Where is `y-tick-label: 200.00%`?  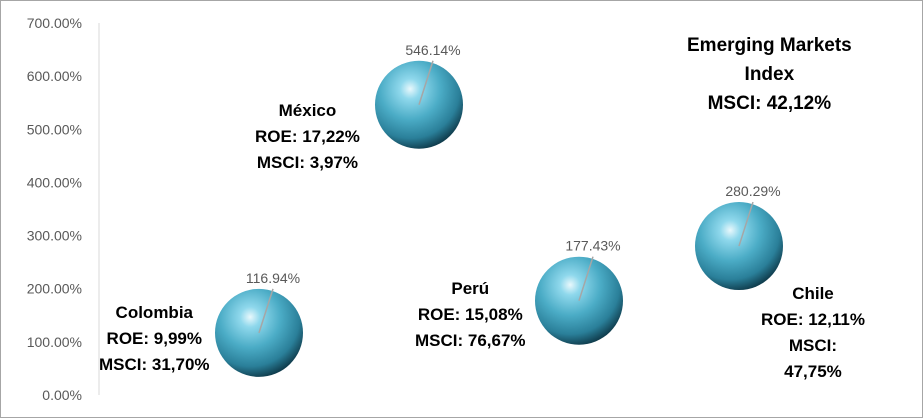 y-tick-label: 200.00% is located at coordinates (54, 289).